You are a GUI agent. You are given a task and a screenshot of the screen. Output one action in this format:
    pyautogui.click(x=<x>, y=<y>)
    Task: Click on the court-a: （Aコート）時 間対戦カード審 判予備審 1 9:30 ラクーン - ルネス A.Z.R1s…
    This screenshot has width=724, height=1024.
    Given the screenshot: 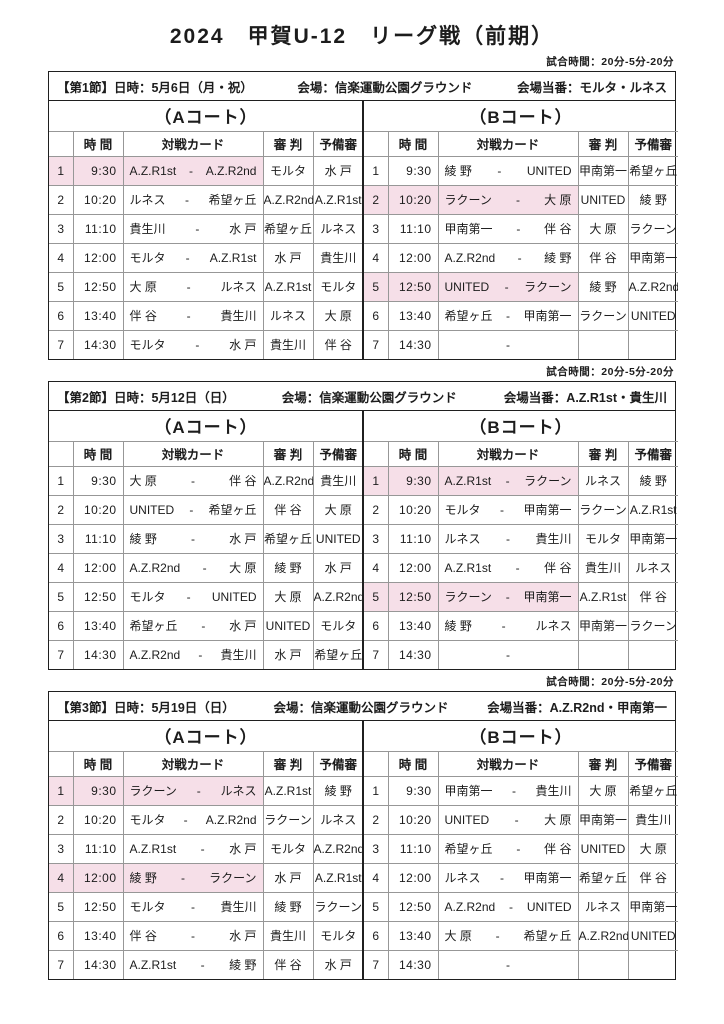 What is the action you would take?
    pyautogui.click(x=206, y=850)
    